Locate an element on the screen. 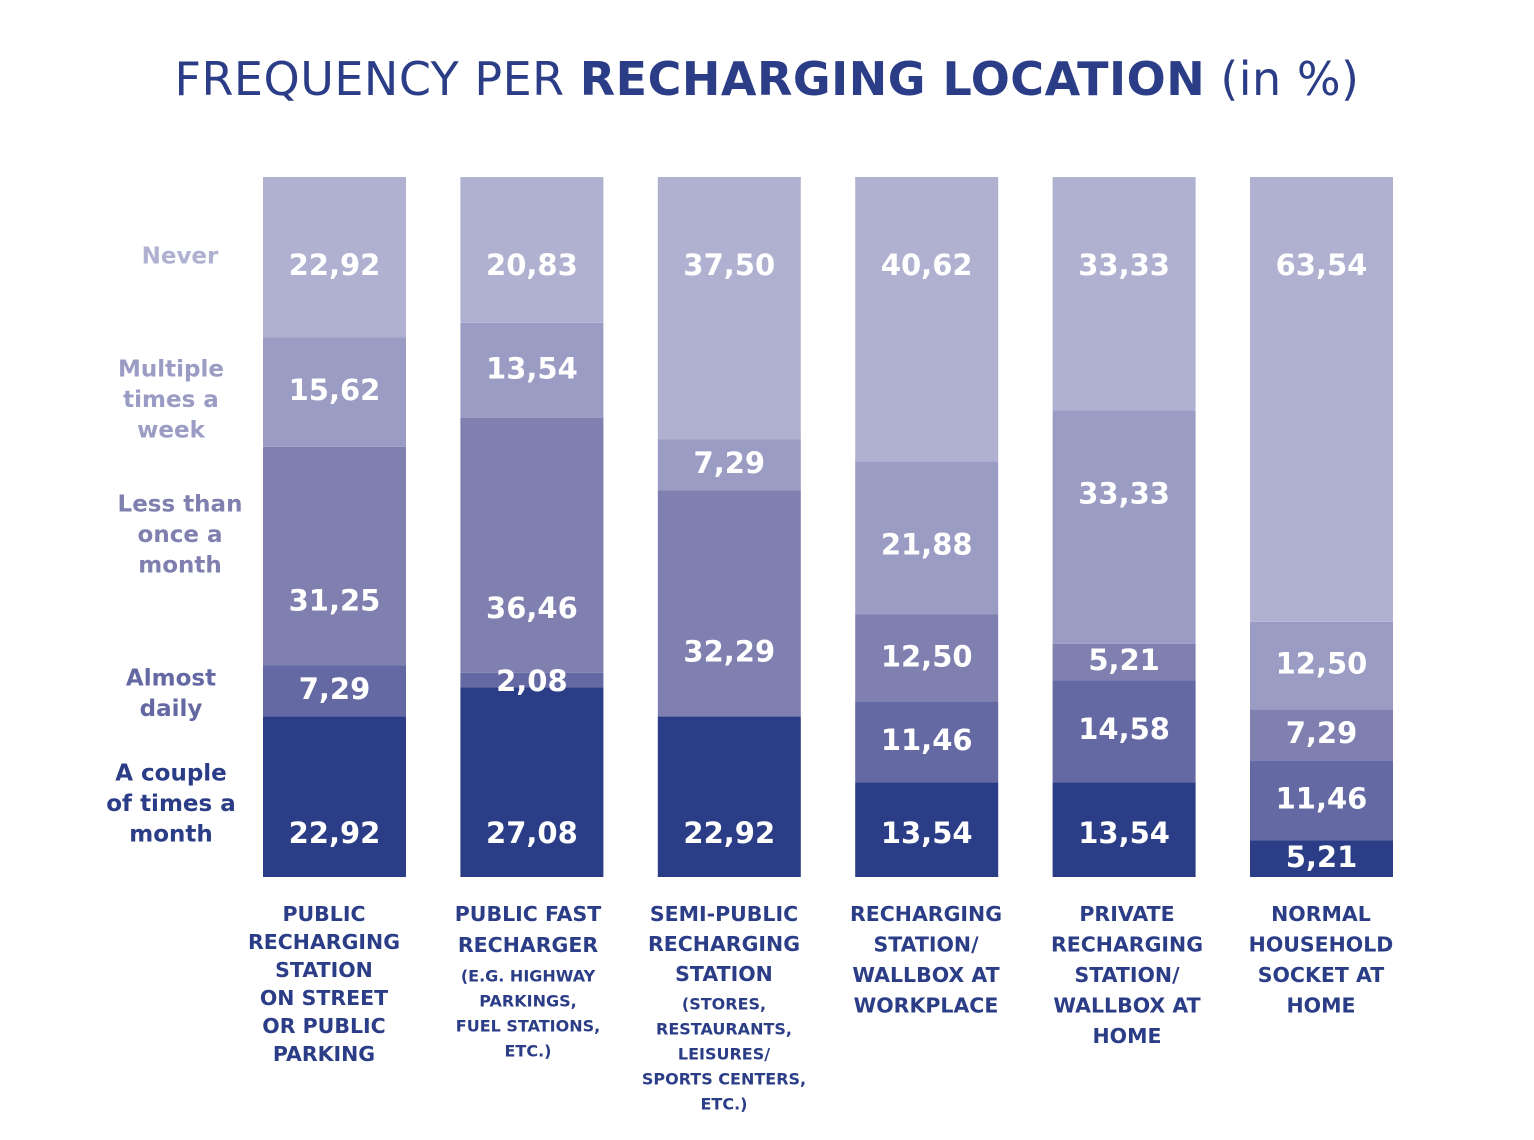 This screenshot has width=1534, height=1140. category-label-6: HOME is located at coordinates (1321, 1006).